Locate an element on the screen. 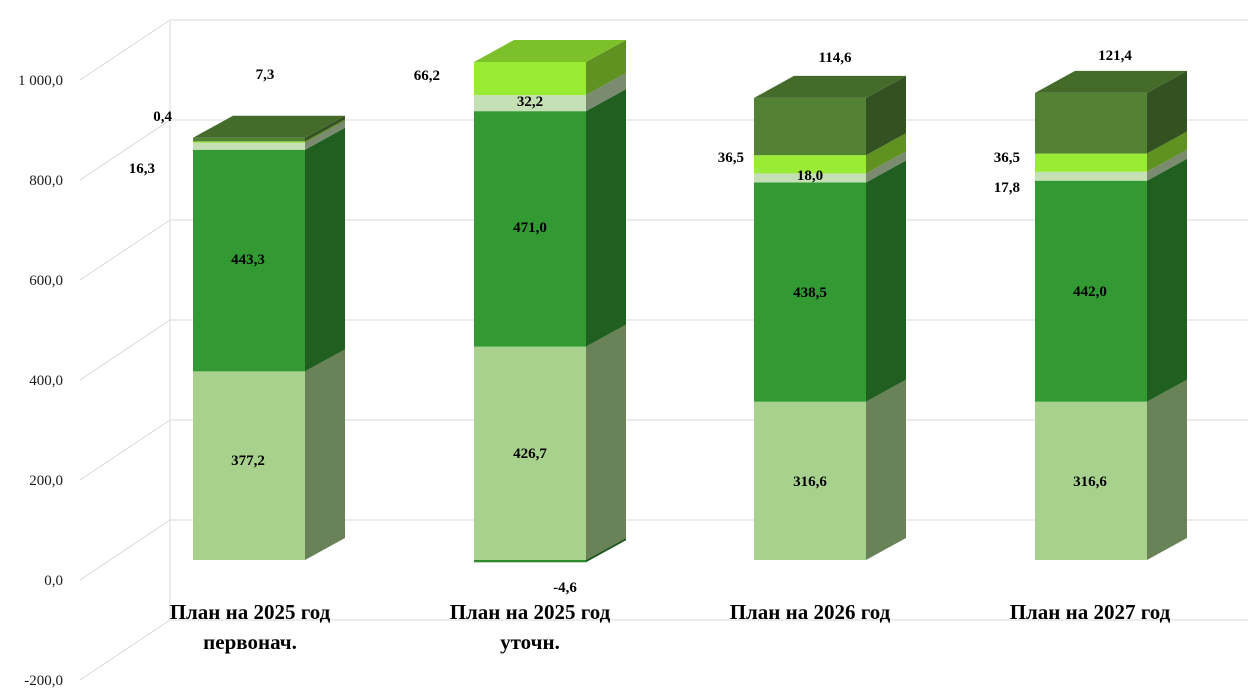  data-label: 377,2 is located at coordinates (248, 461).